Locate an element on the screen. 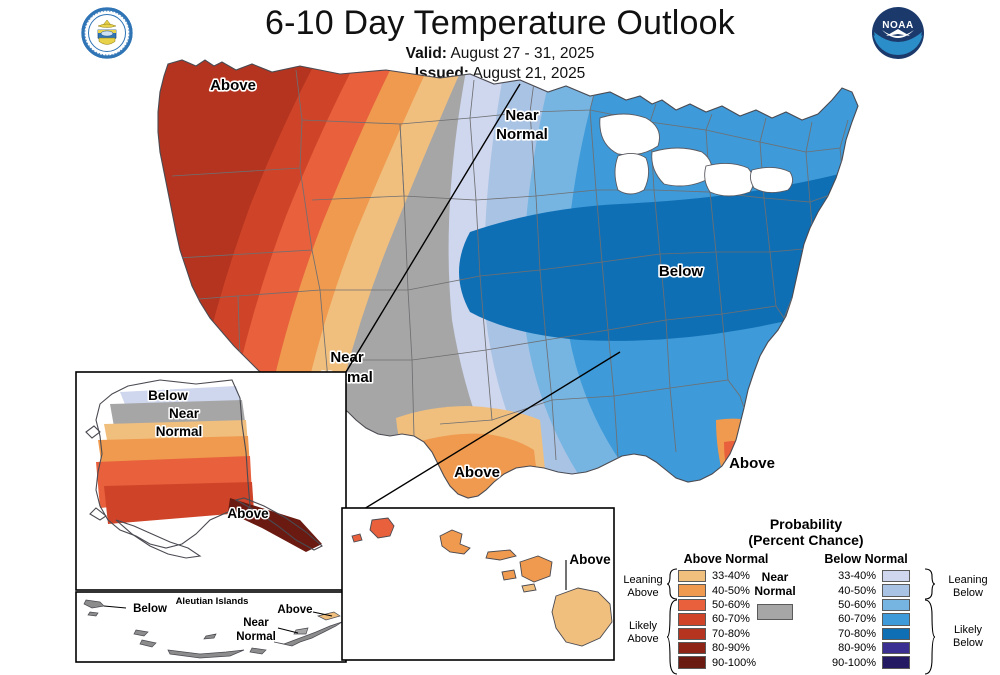  likely-below-line1: Likely is located at coordinates (968, 630).